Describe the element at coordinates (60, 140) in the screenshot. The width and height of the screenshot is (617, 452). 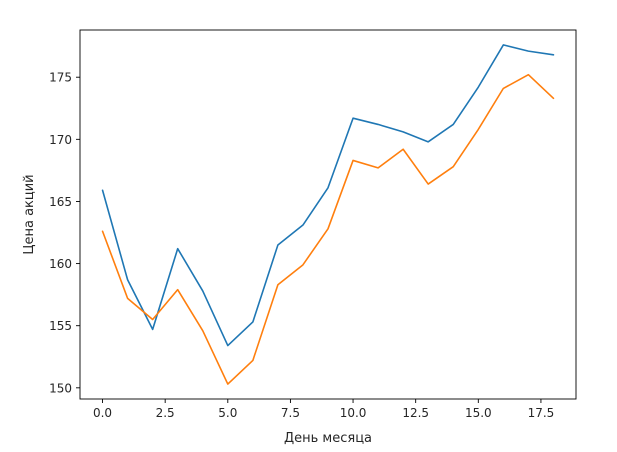
I see `y-tick-label: 170` at that location.